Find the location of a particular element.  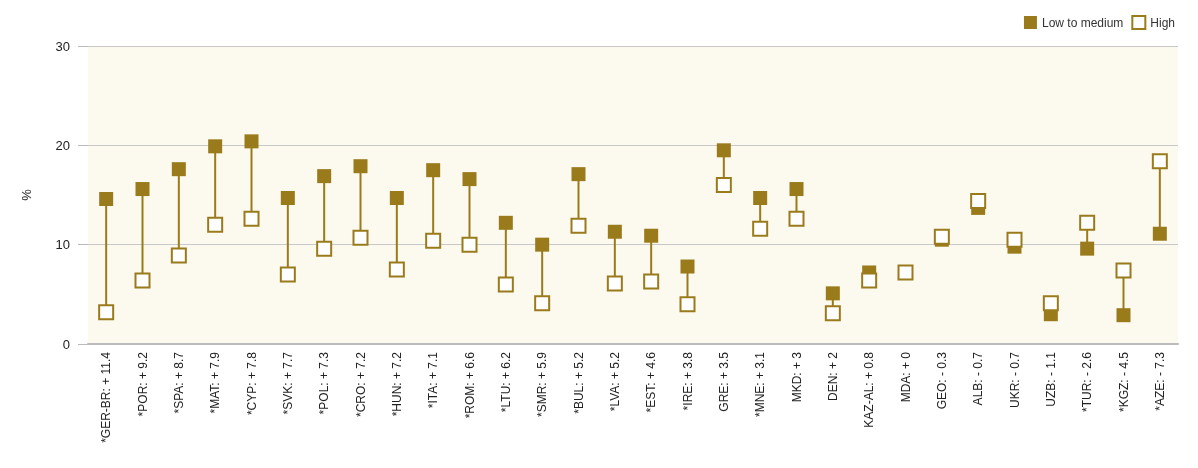

x-tick-label: ALB: - 0.7 is located at coordinates (978, 378).